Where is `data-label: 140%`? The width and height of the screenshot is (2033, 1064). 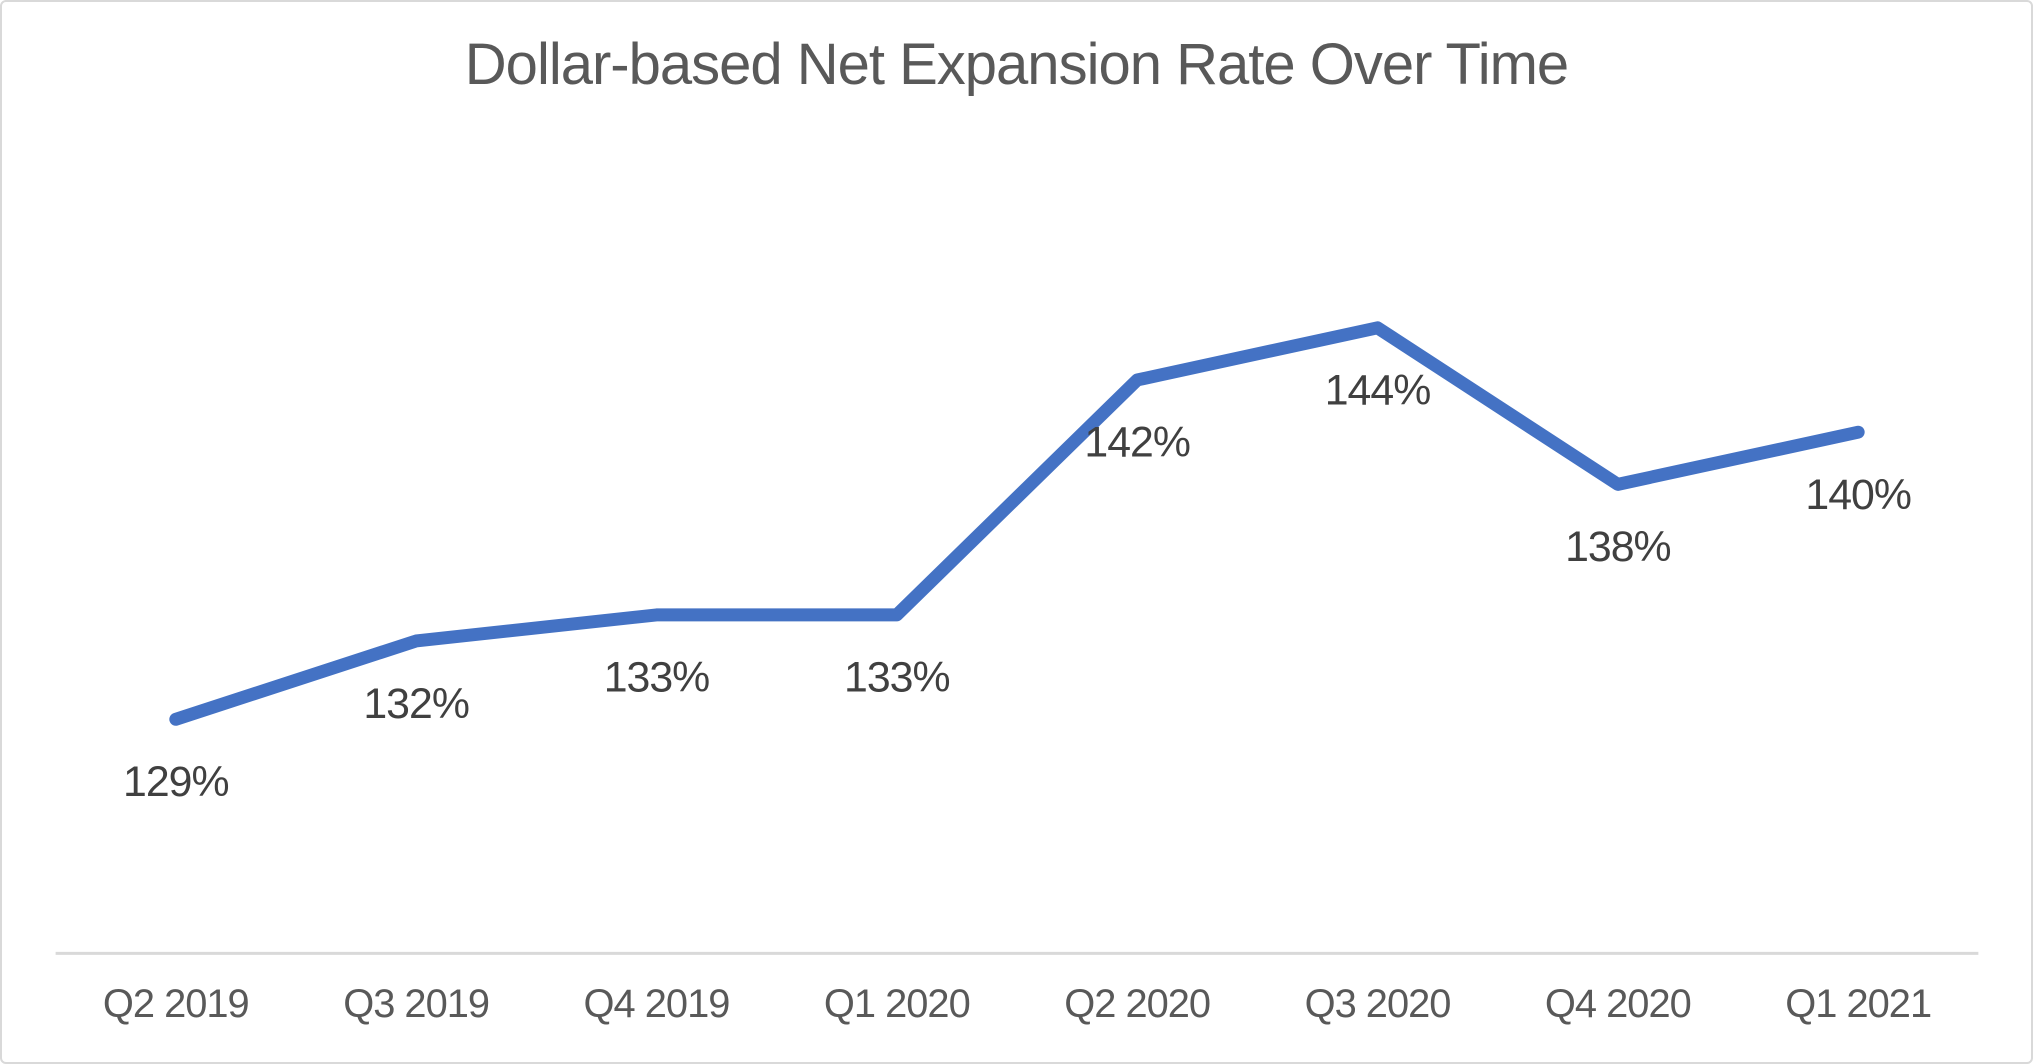
data-label: 140% is located at coordinates (1858, 495).